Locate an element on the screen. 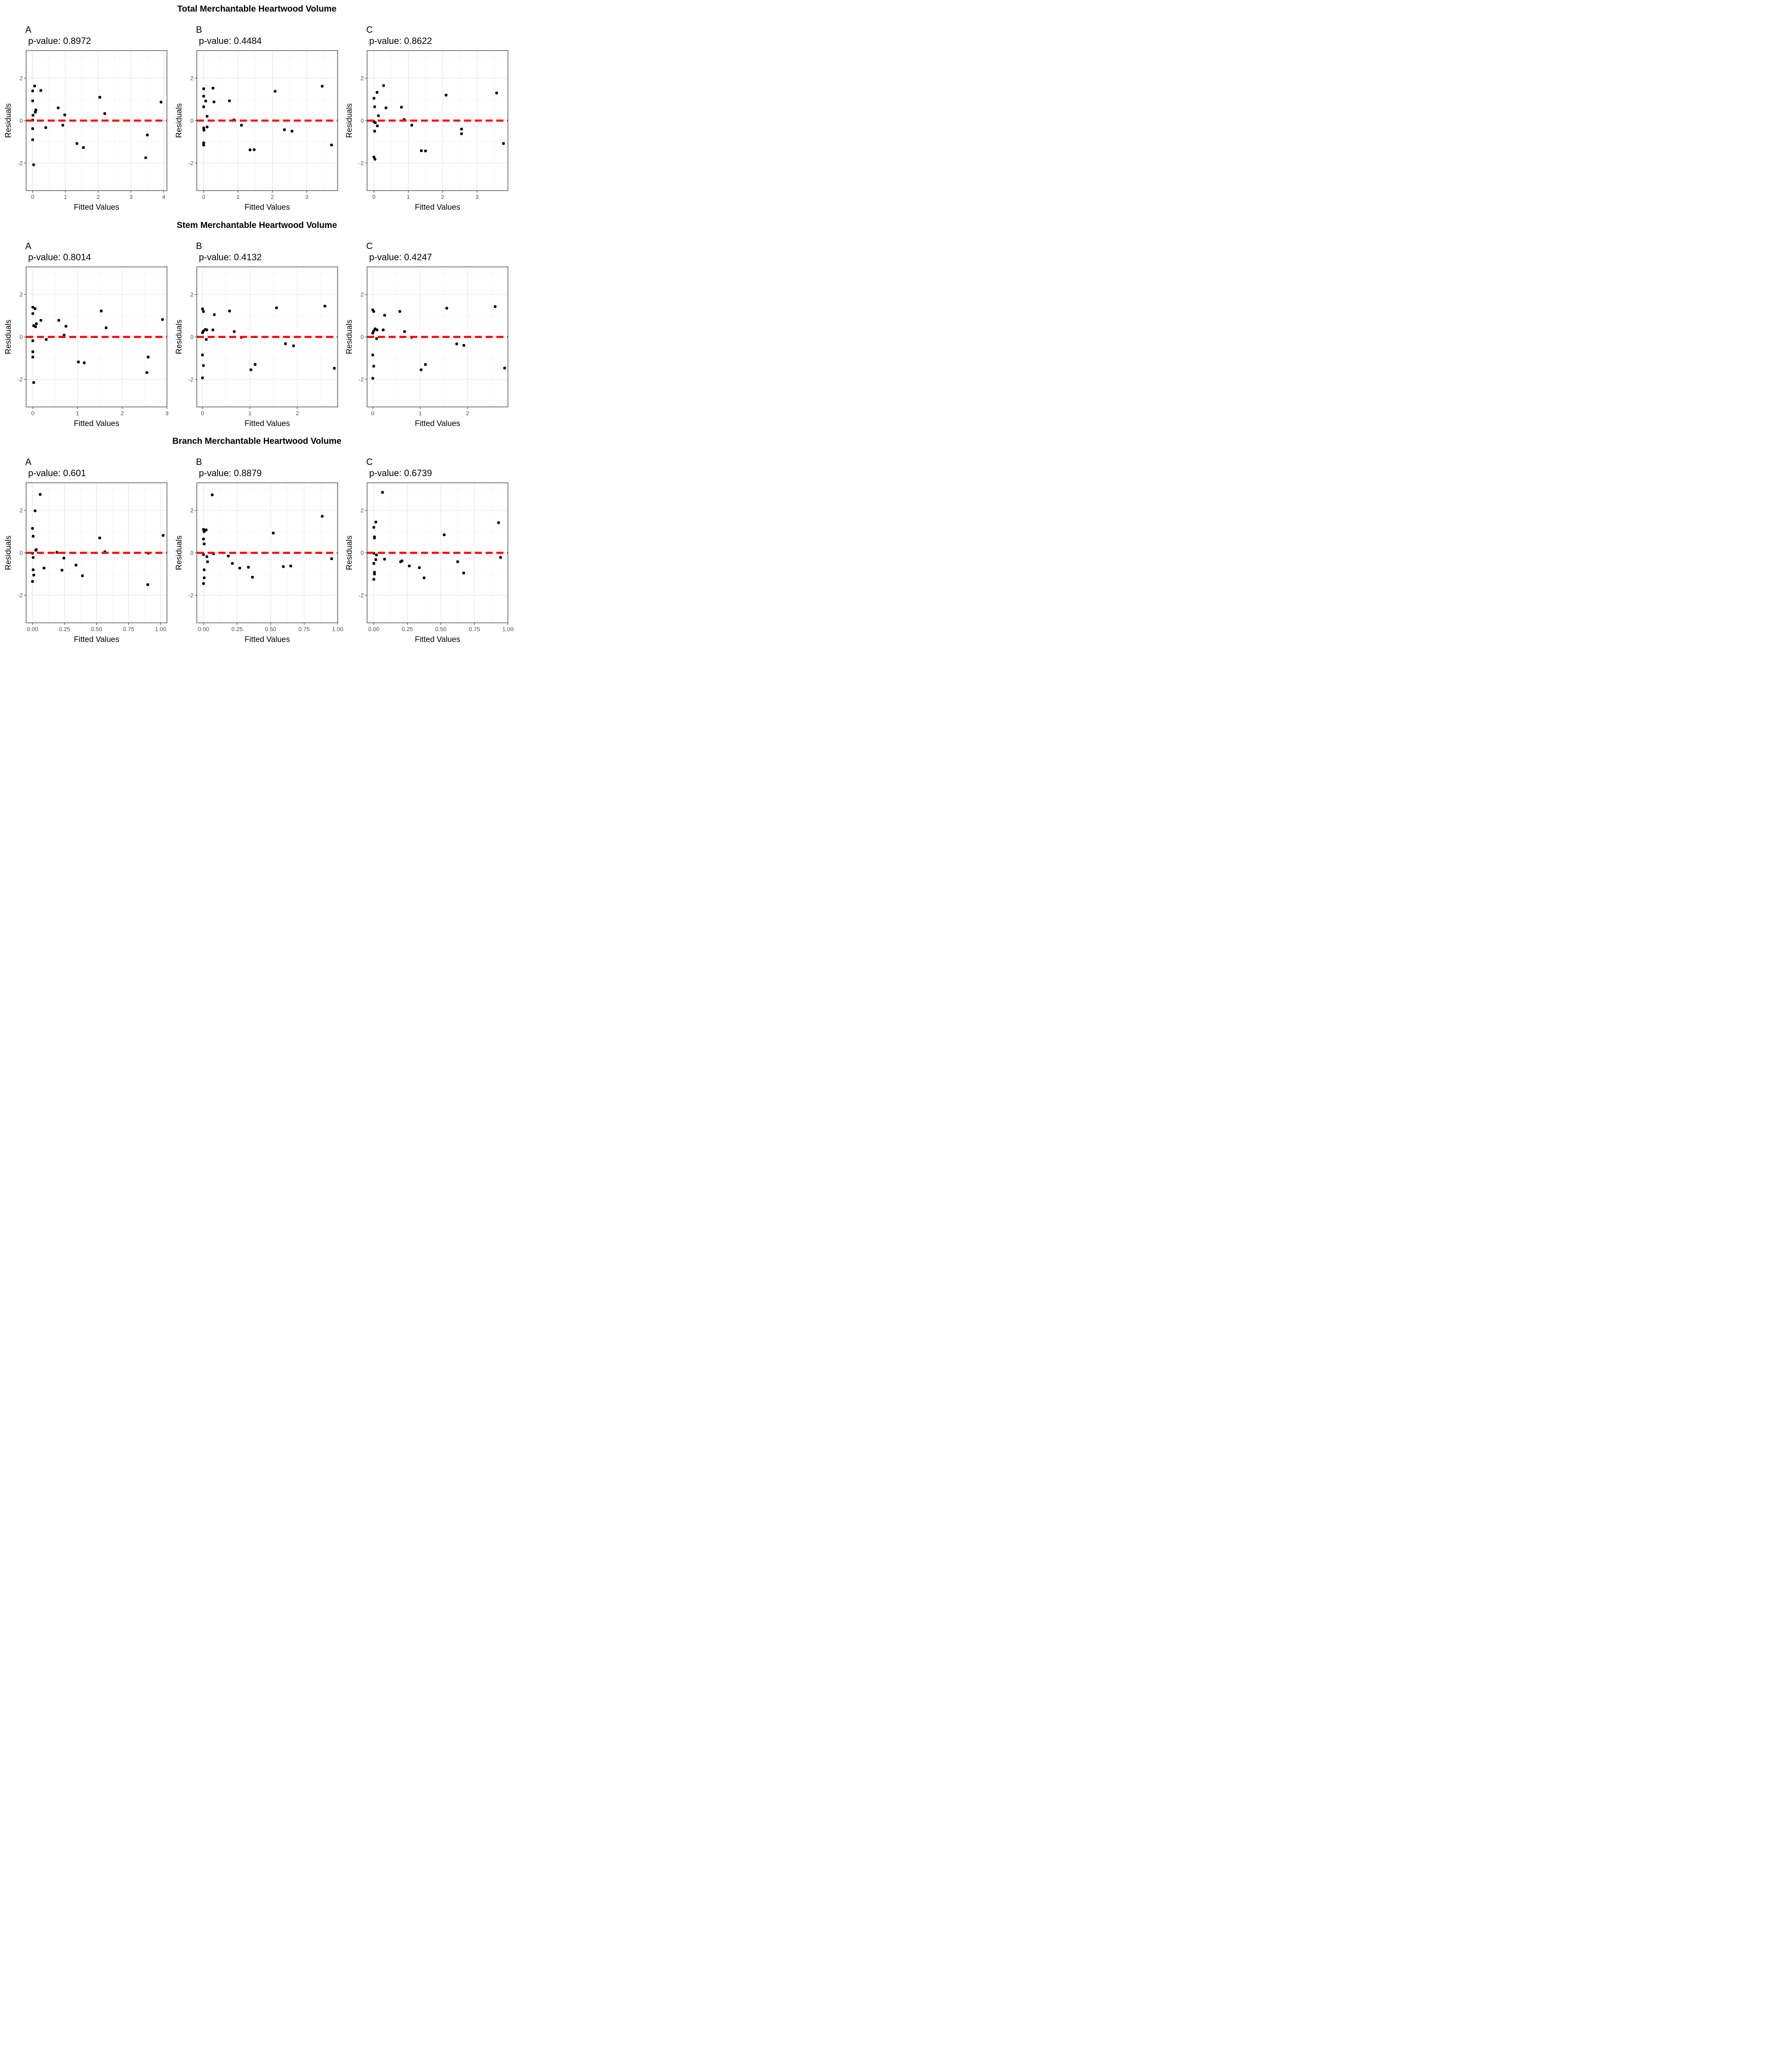 This screenshot has width=1772, height=2072. x-tick-label: 1.00 is located at coordinates (337, 629).